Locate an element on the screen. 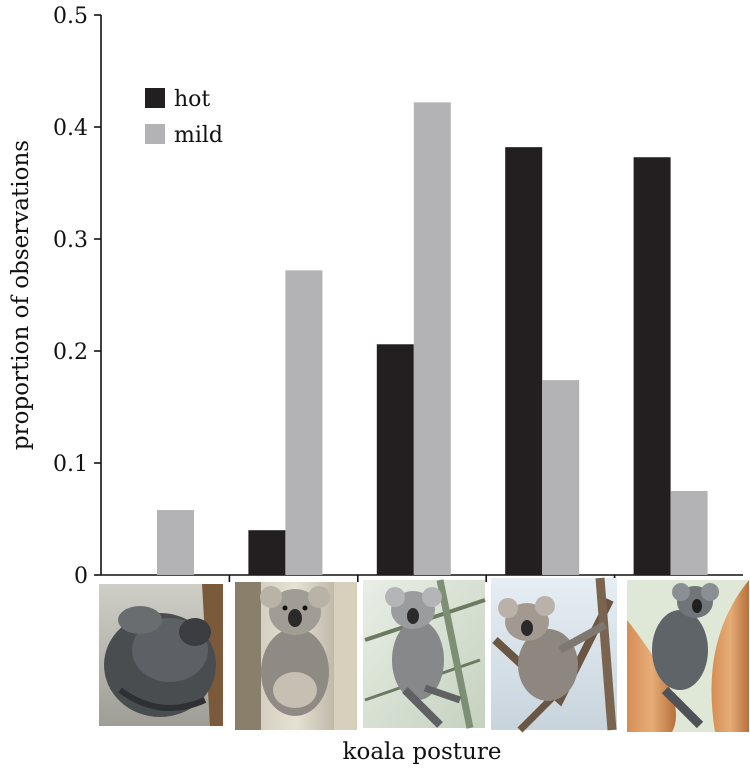  y-tick-label: 0 is located at coordinates (81, 576).